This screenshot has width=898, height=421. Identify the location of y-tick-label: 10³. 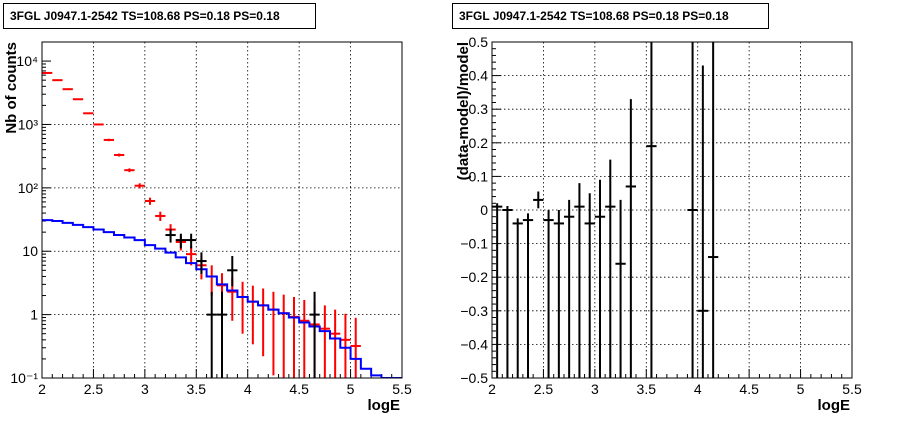
(28, 124).